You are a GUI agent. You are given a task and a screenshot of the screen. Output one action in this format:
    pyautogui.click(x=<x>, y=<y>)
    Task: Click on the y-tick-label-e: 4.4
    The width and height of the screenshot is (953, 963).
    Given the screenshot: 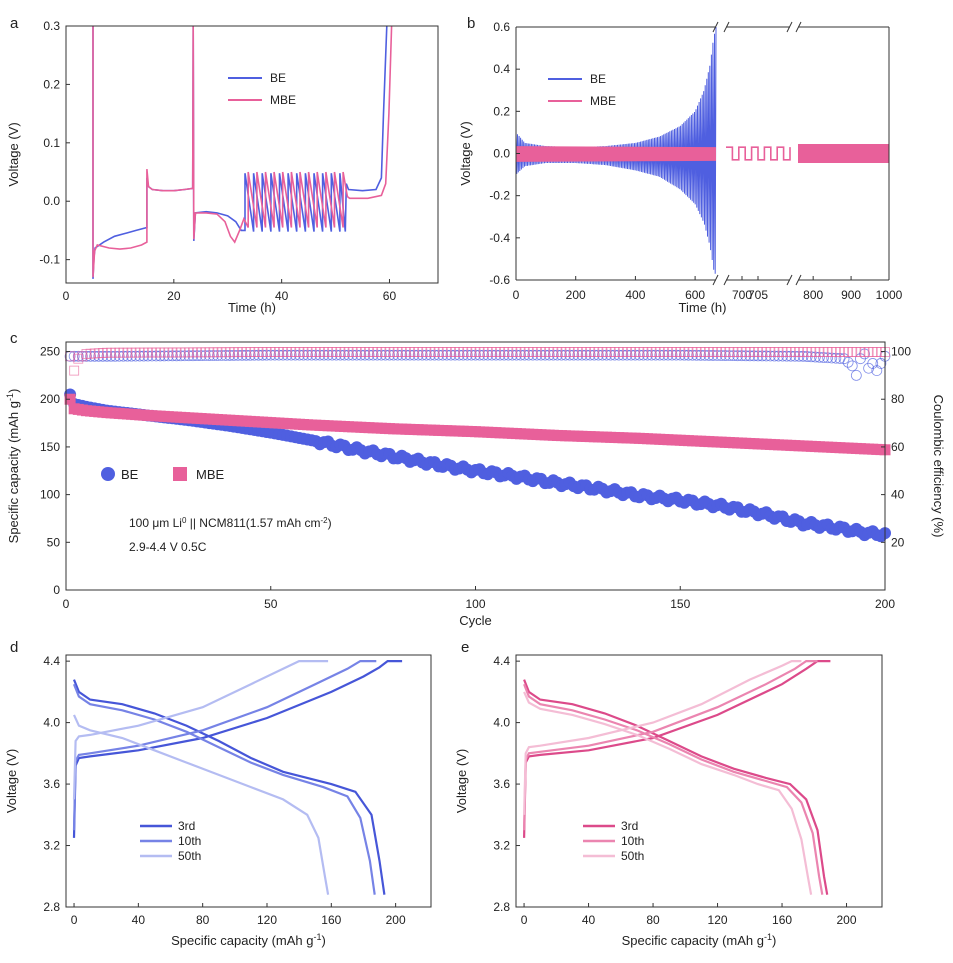 What is the action you would take?
    pyautogui.click(x=501, y=661)
    